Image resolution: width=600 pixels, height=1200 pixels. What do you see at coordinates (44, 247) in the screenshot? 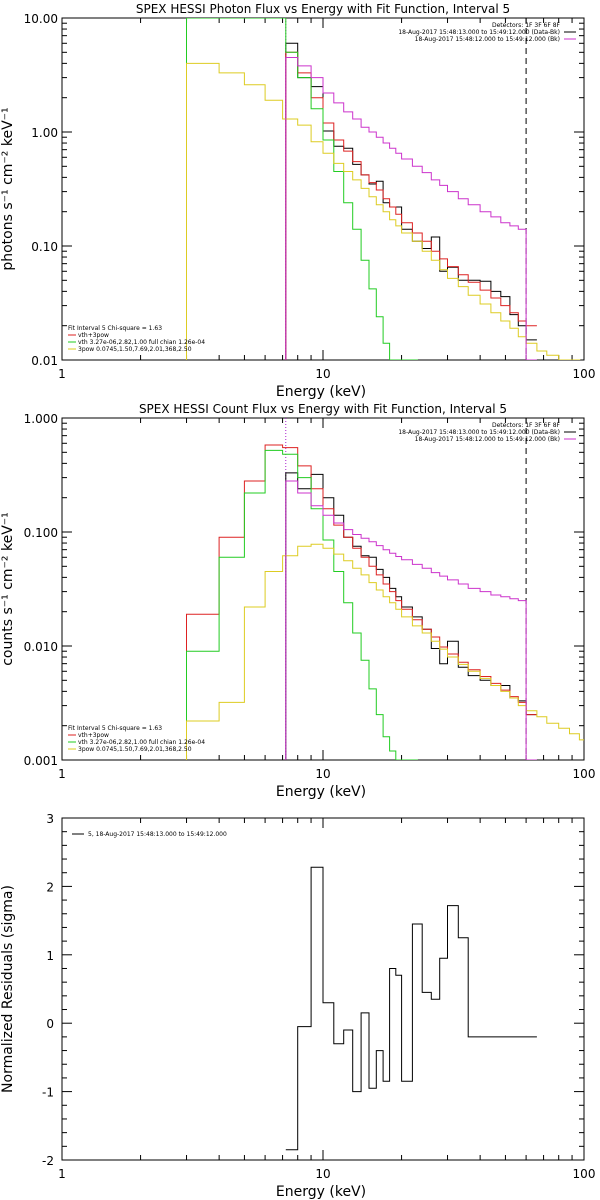
I see `y-tick-label: 0.10` at bounding box center [44, 247].